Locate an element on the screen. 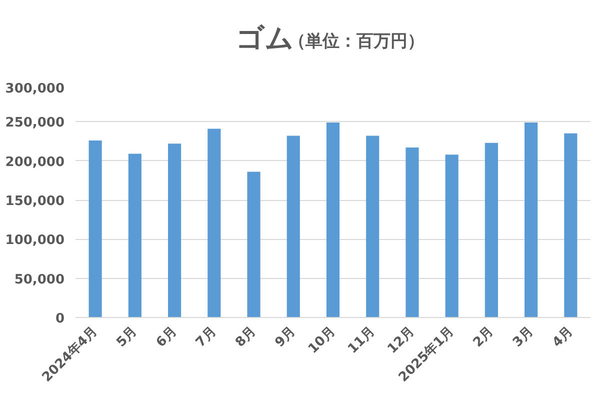 The image size is (604, 408). x-tick-label: 10月 is located at coordinates (322, 340).